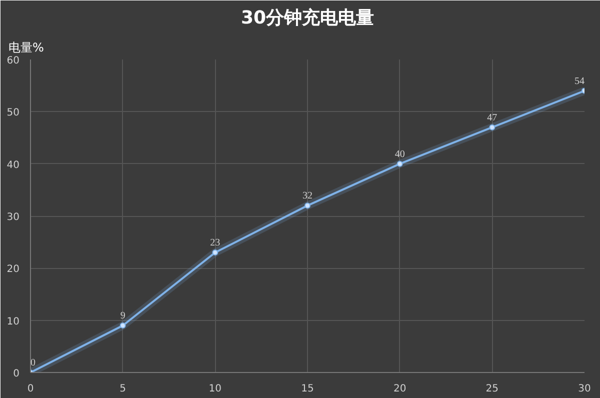 The image size is (600, 398). Describe the element at coordinates (492, 118) in the screenshot. I see `data-label: 47` at that location.